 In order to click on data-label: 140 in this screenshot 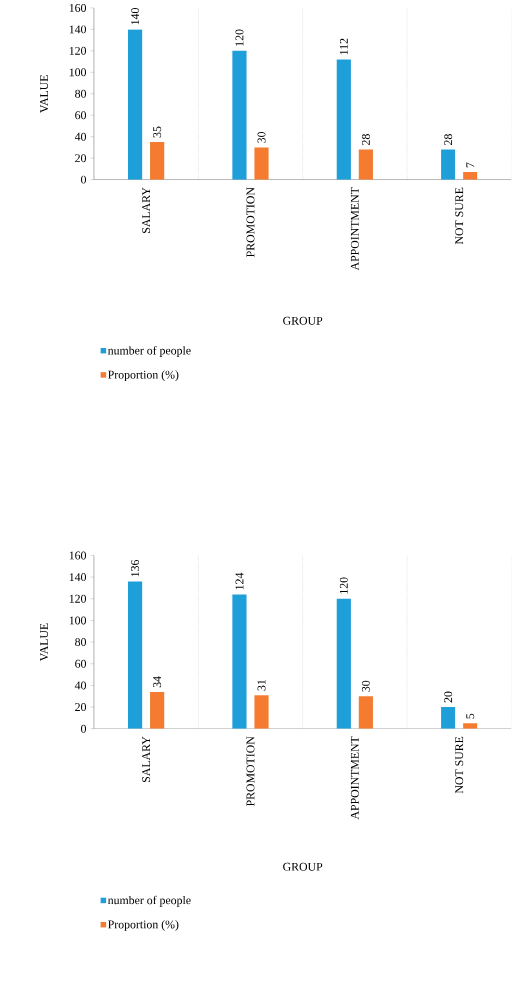, I will do `click(135, 16)`.